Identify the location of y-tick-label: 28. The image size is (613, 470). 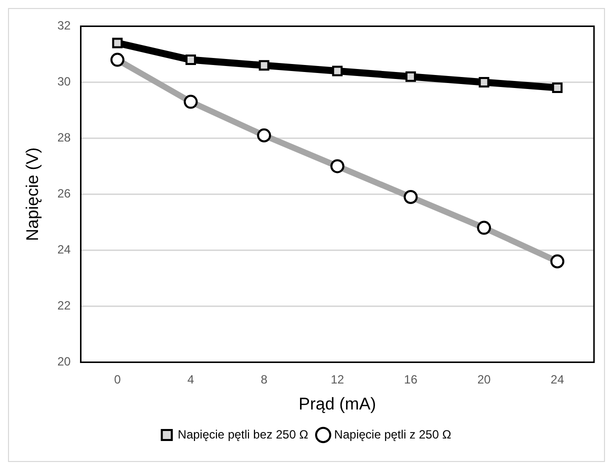
(64, 137).